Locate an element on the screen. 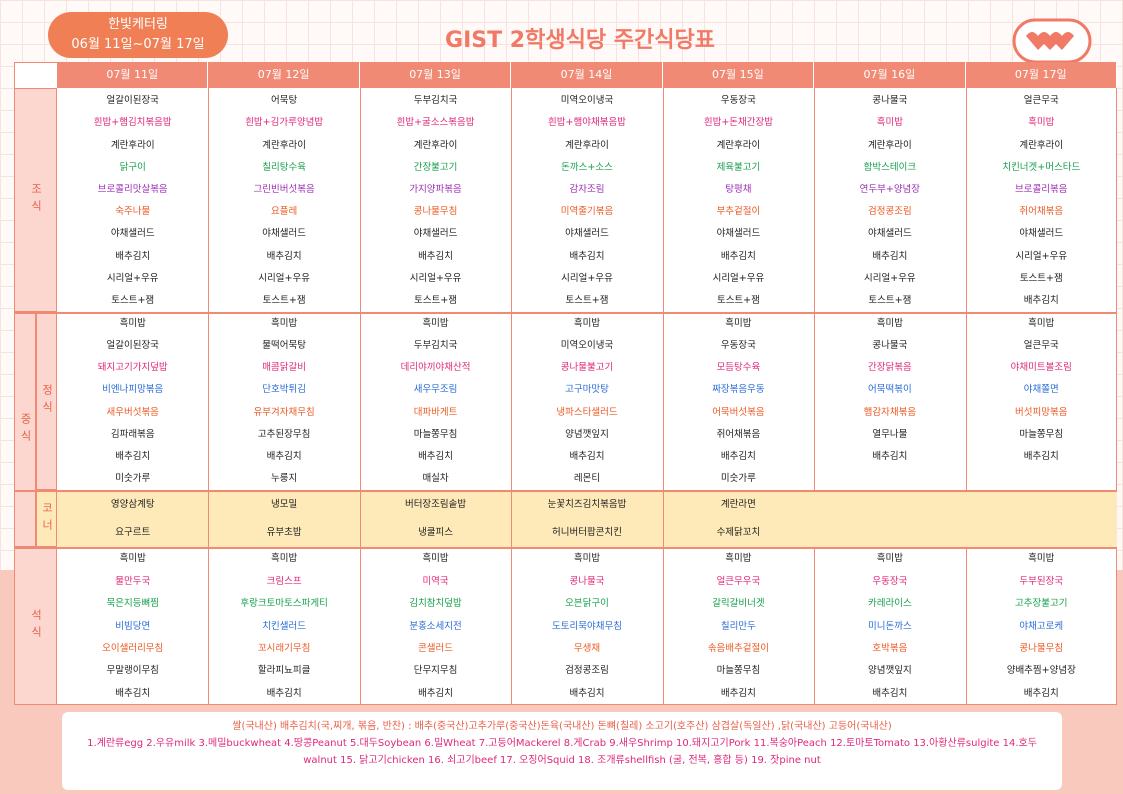  day-header: 07월 12일 is located at coordinates (284, 75).